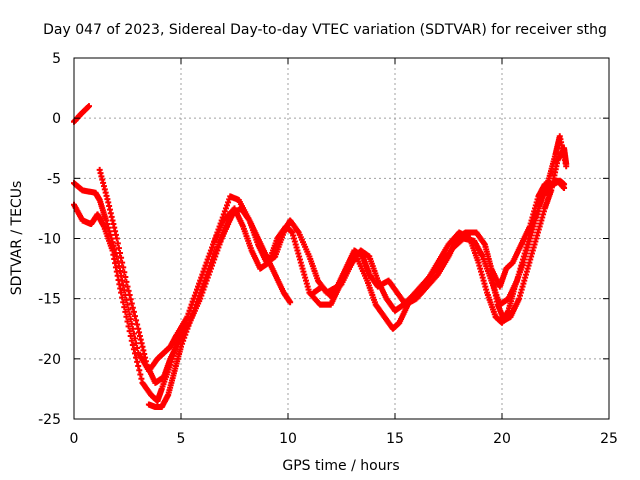 The image size is (640, 480). What do you see at coordinates (49, 420) in the screenshot?
I see `y-tick-label: -25` at bounding box center [49, 420].